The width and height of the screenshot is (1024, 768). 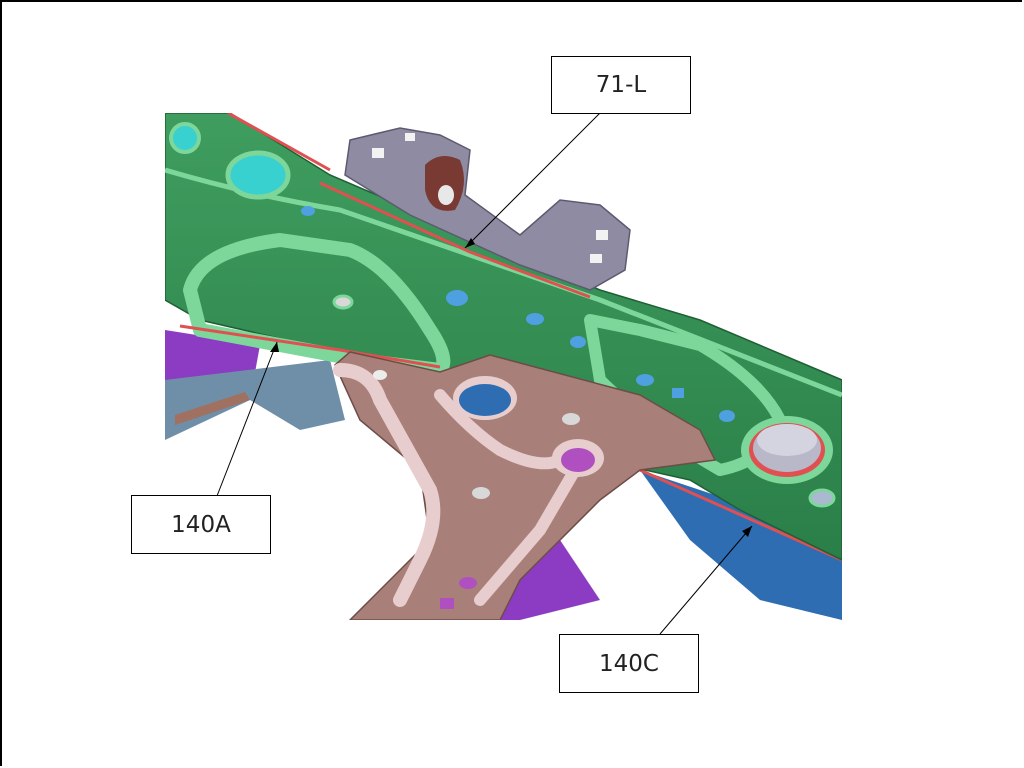 I want to click on bracket-ear, so click(x=444, y=183).